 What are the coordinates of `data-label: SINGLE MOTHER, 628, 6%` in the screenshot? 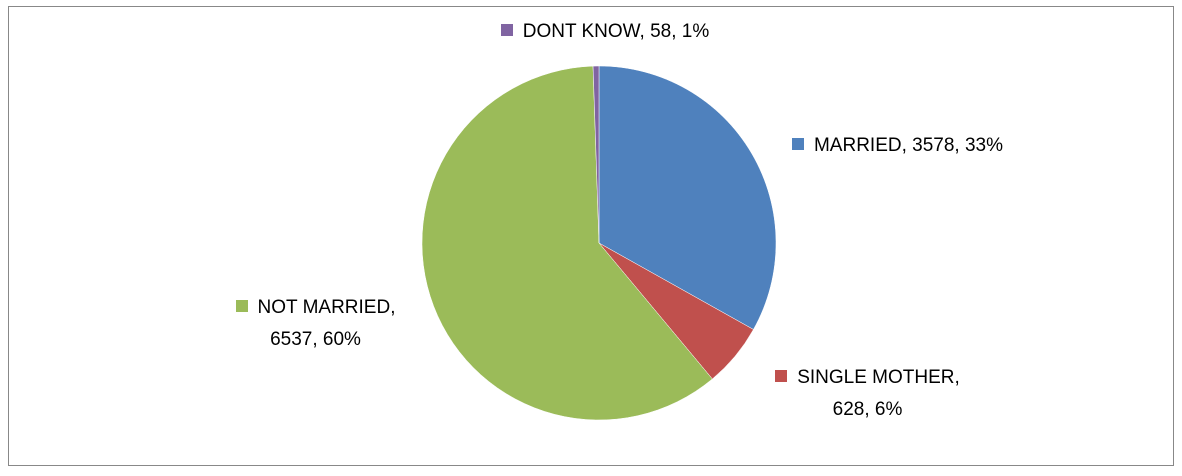 It's located at (867, 394).